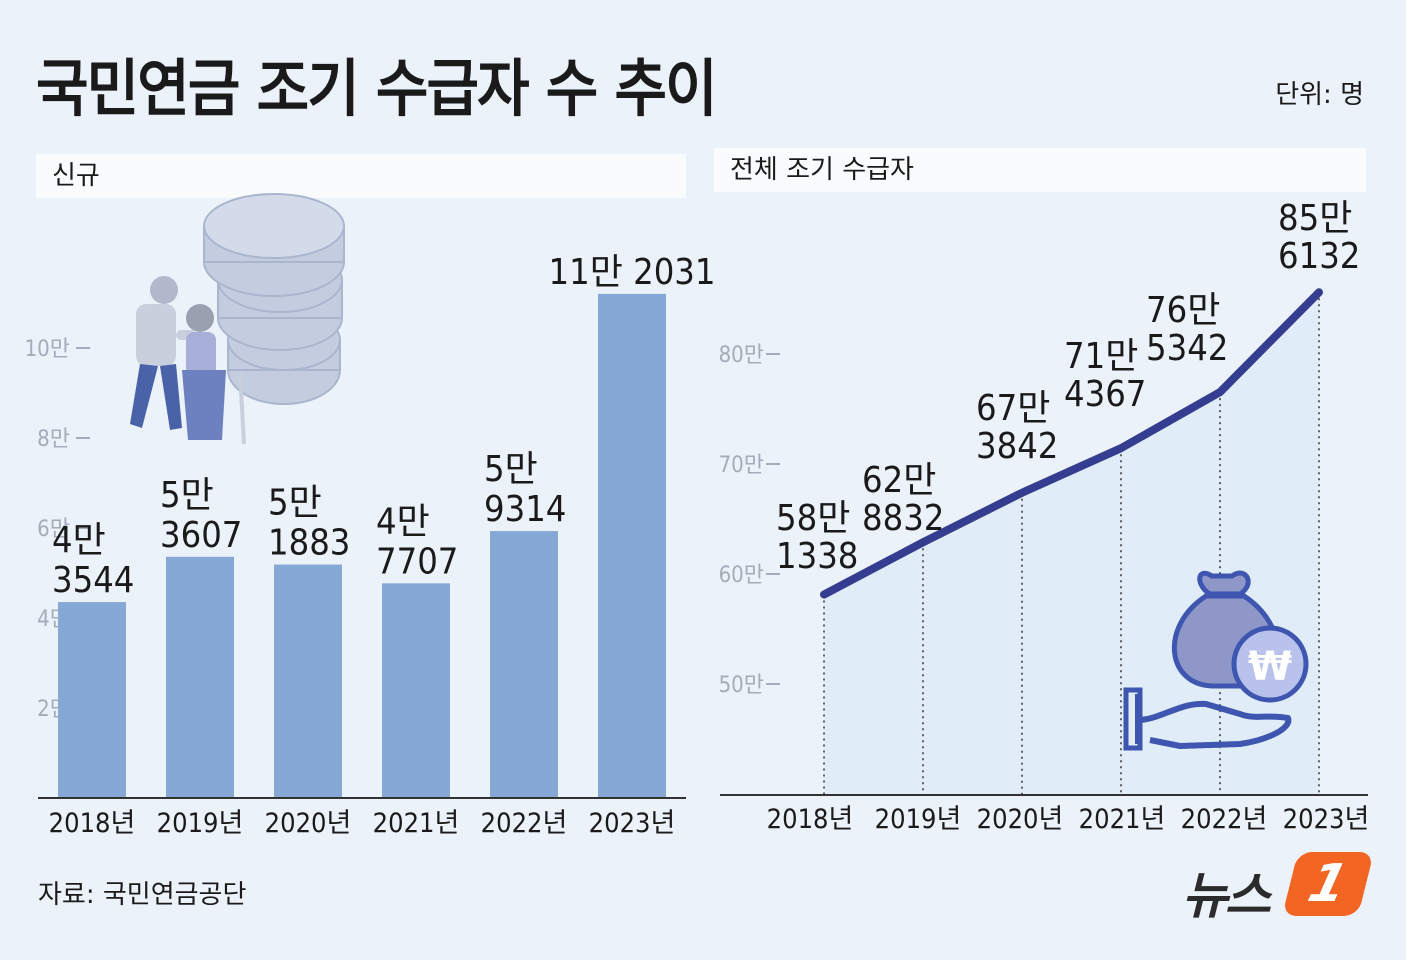  I want to click on elderly-couple-coins-illustration, so click(237, 319).